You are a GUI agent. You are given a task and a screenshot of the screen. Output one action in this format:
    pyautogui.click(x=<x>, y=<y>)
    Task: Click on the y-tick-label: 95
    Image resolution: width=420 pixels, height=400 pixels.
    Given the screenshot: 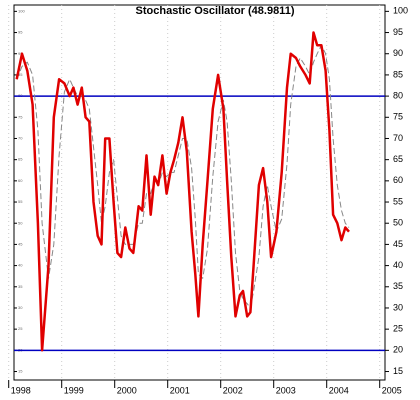 What is the action you would take?
    pyautogui.click(x=398, y=32)
    